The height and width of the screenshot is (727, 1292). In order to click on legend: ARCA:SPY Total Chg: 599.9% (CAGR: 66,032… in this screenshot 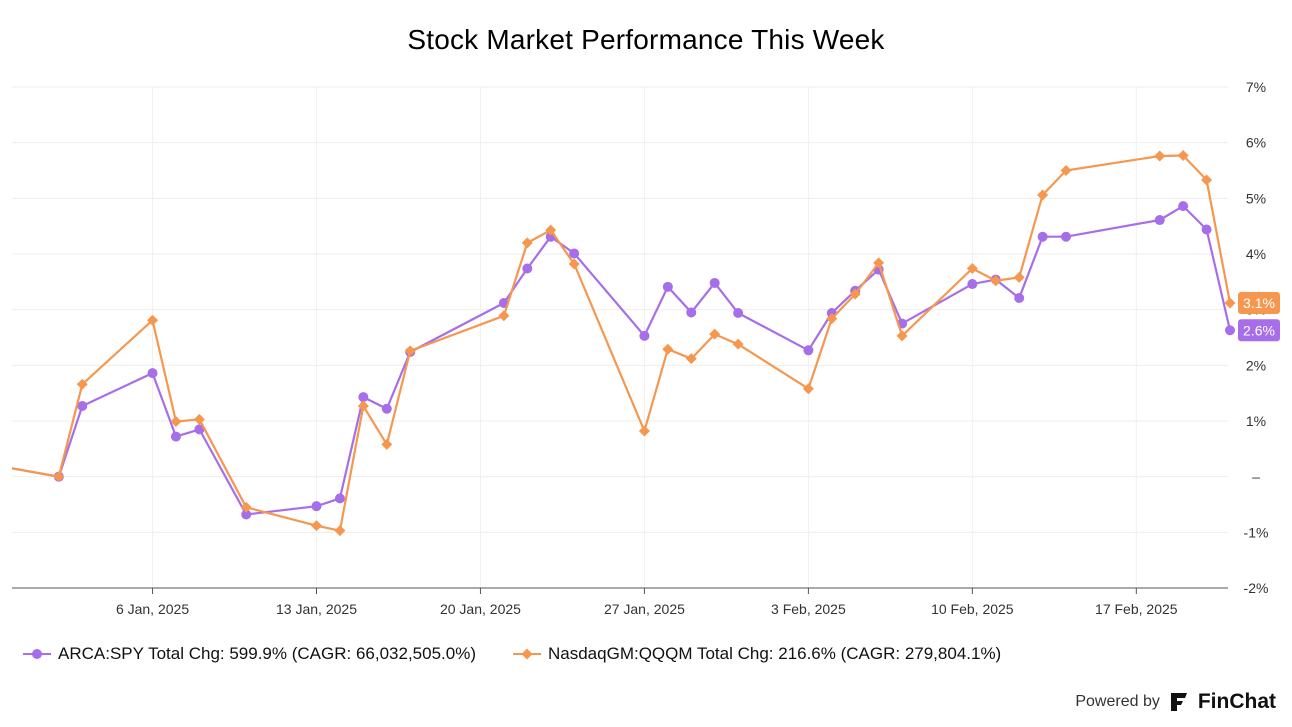, I will do `click(511, 654)`.